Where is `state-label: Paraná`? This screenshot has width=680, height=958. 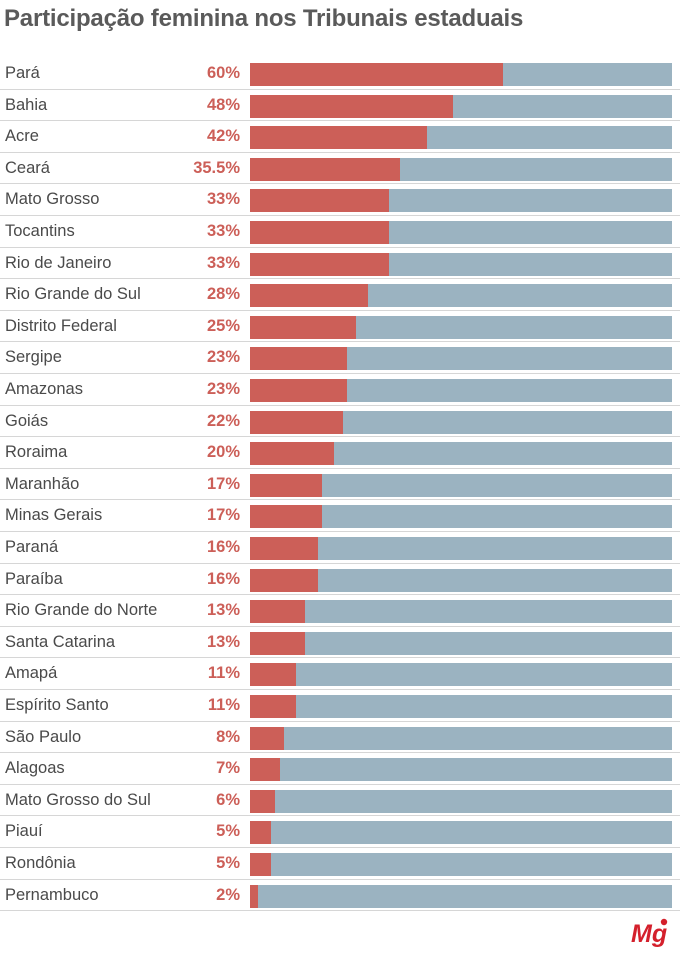 state-label: Paraná is located at coordinates (32, 547).